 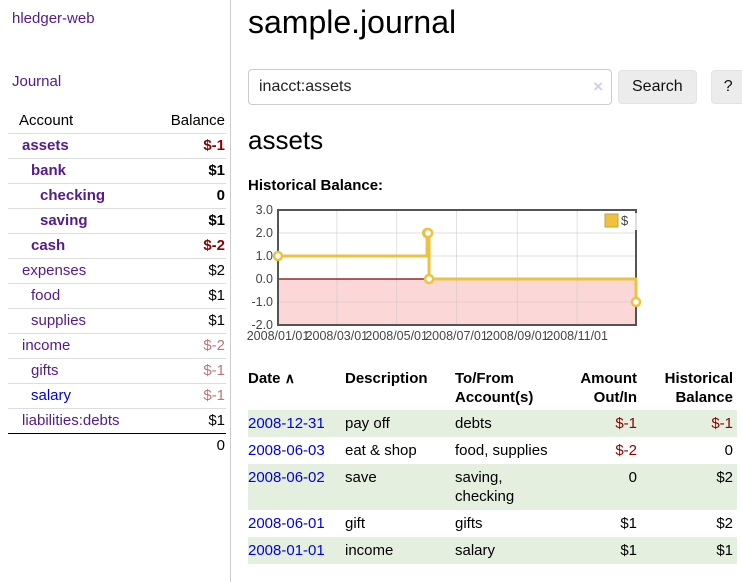 What do you see at coordinates (337, 336) in the screenshot?
I see `svg-text: 2008/03/01` at bounding box center [337, 336].